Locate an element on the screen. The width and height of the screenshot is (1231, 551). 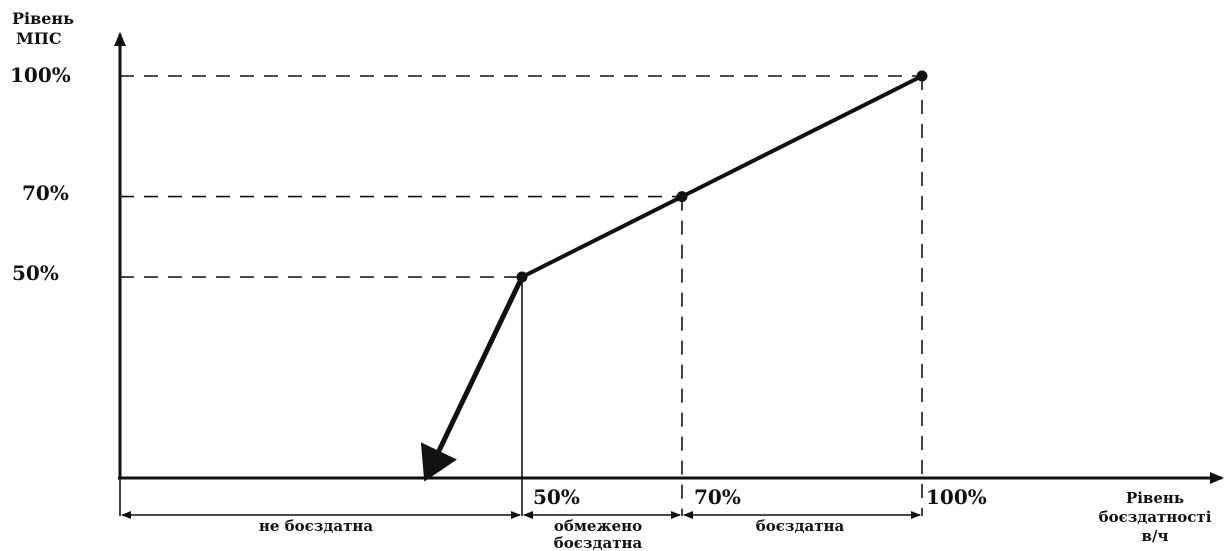
zone-label-not-combat-ready: не боєздатна is located at coordinates (316, 526).